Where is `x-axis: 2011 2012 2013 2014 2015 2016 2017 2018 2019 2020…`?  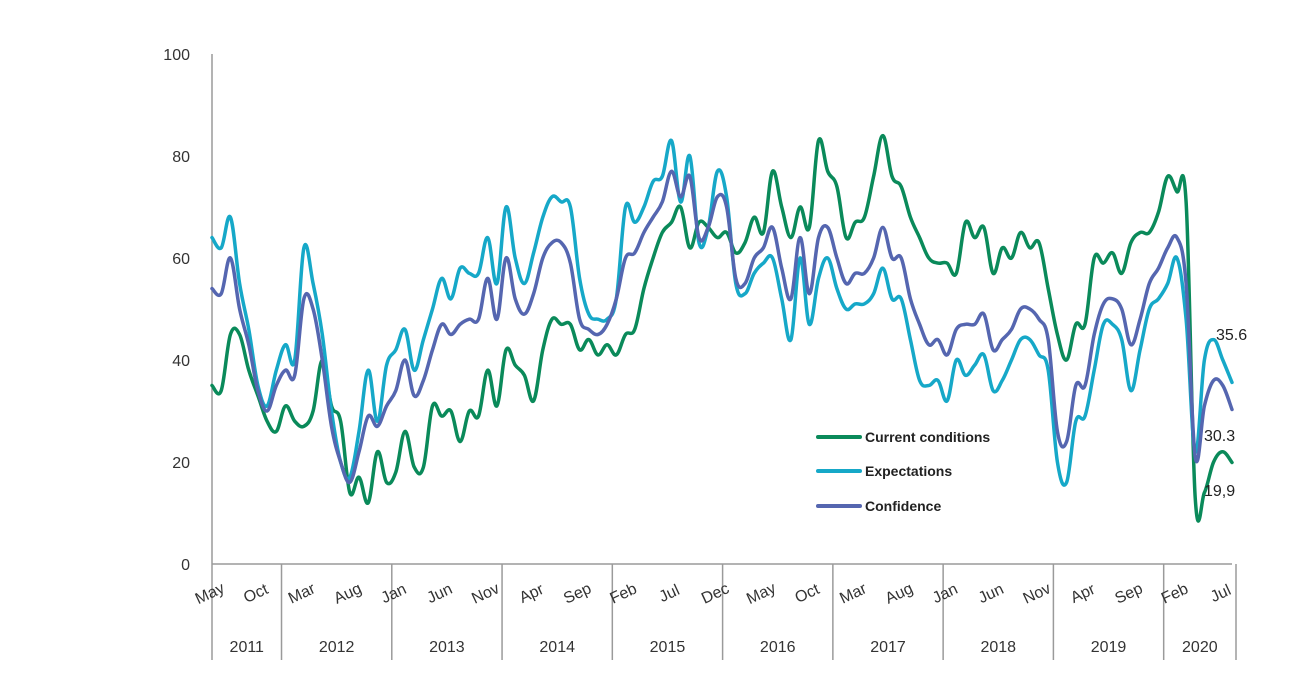 x-axis: 2011 2012 2013 2014 2015 2016 2017 2018 2019 2020… is located at coordinates (715, 611).